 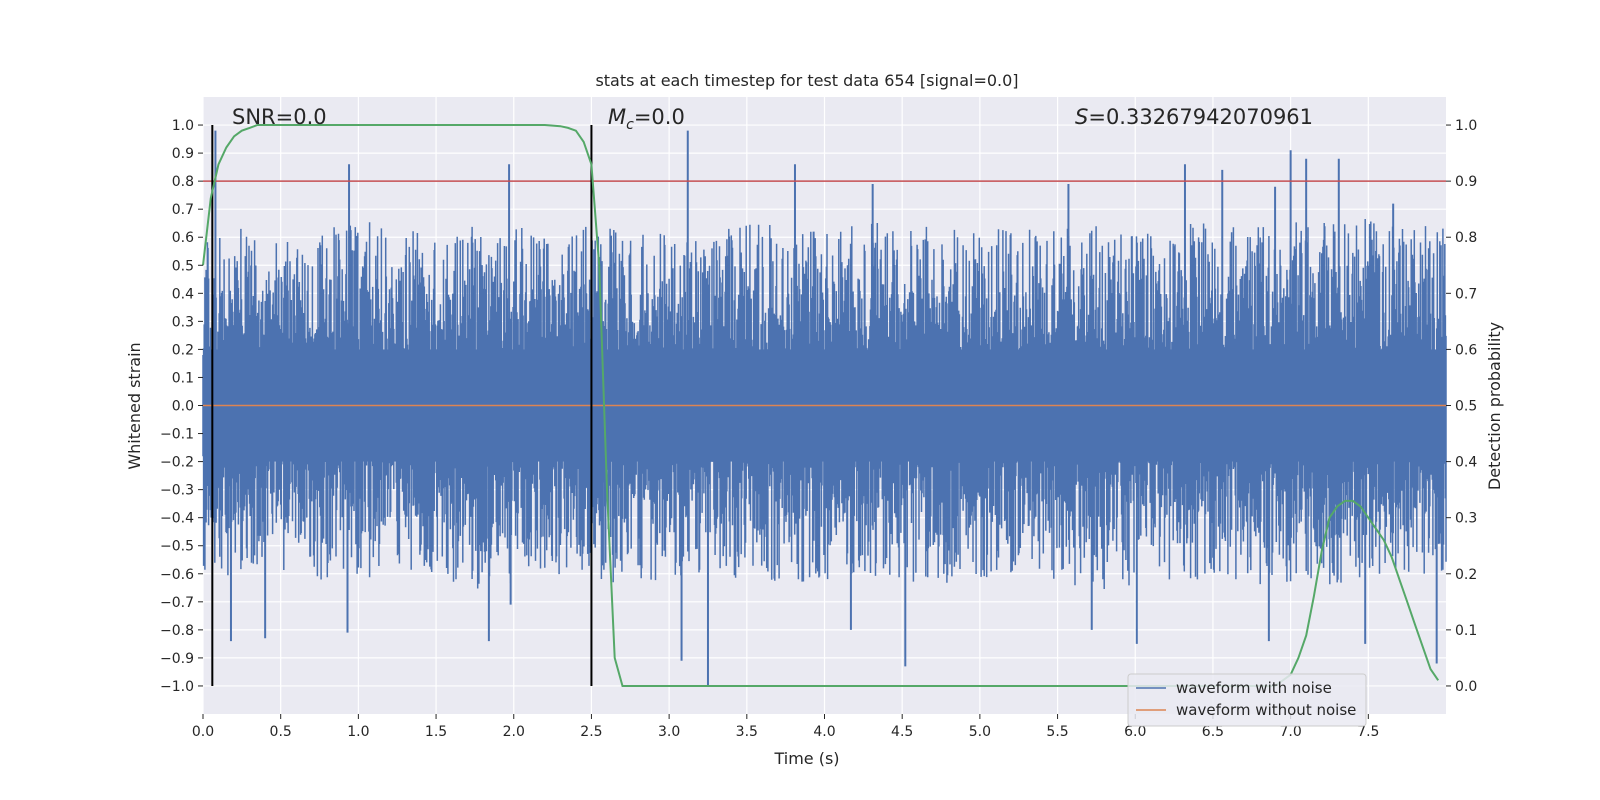 What do you see at coordinates (183, 126) in the screenshot?
I see `y-tick-label: 1.0` at bounding box center [183, 126].